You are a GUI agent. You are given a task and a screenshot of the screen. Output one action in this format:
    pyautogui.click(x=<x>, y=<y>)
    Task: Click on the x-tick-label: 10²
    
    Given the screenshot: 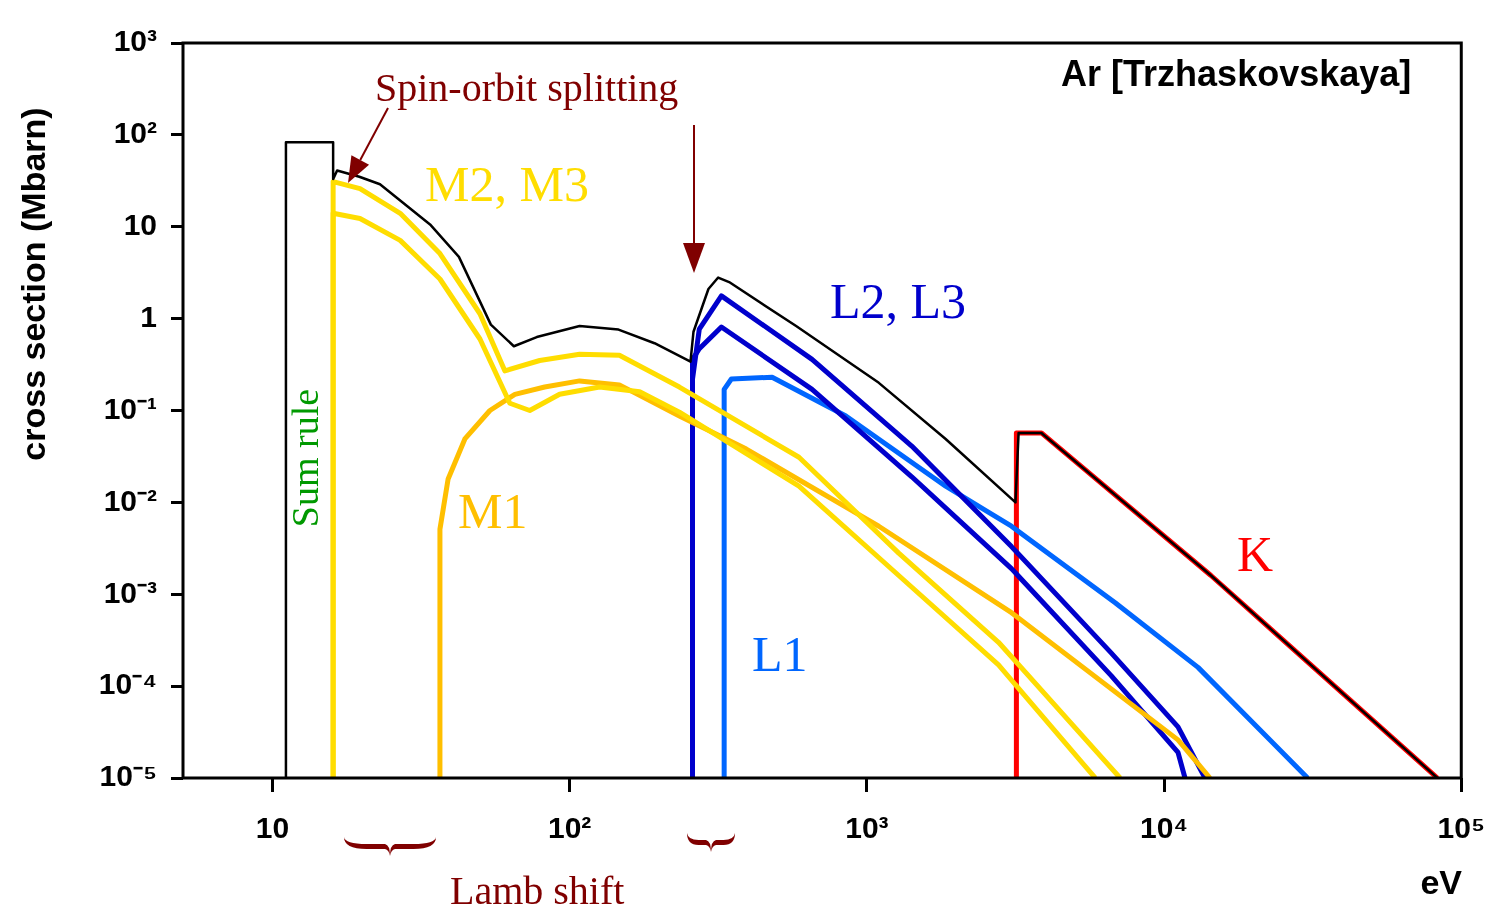 What is the action you would take?
    pyautogui.click(x=569, y=828)
    